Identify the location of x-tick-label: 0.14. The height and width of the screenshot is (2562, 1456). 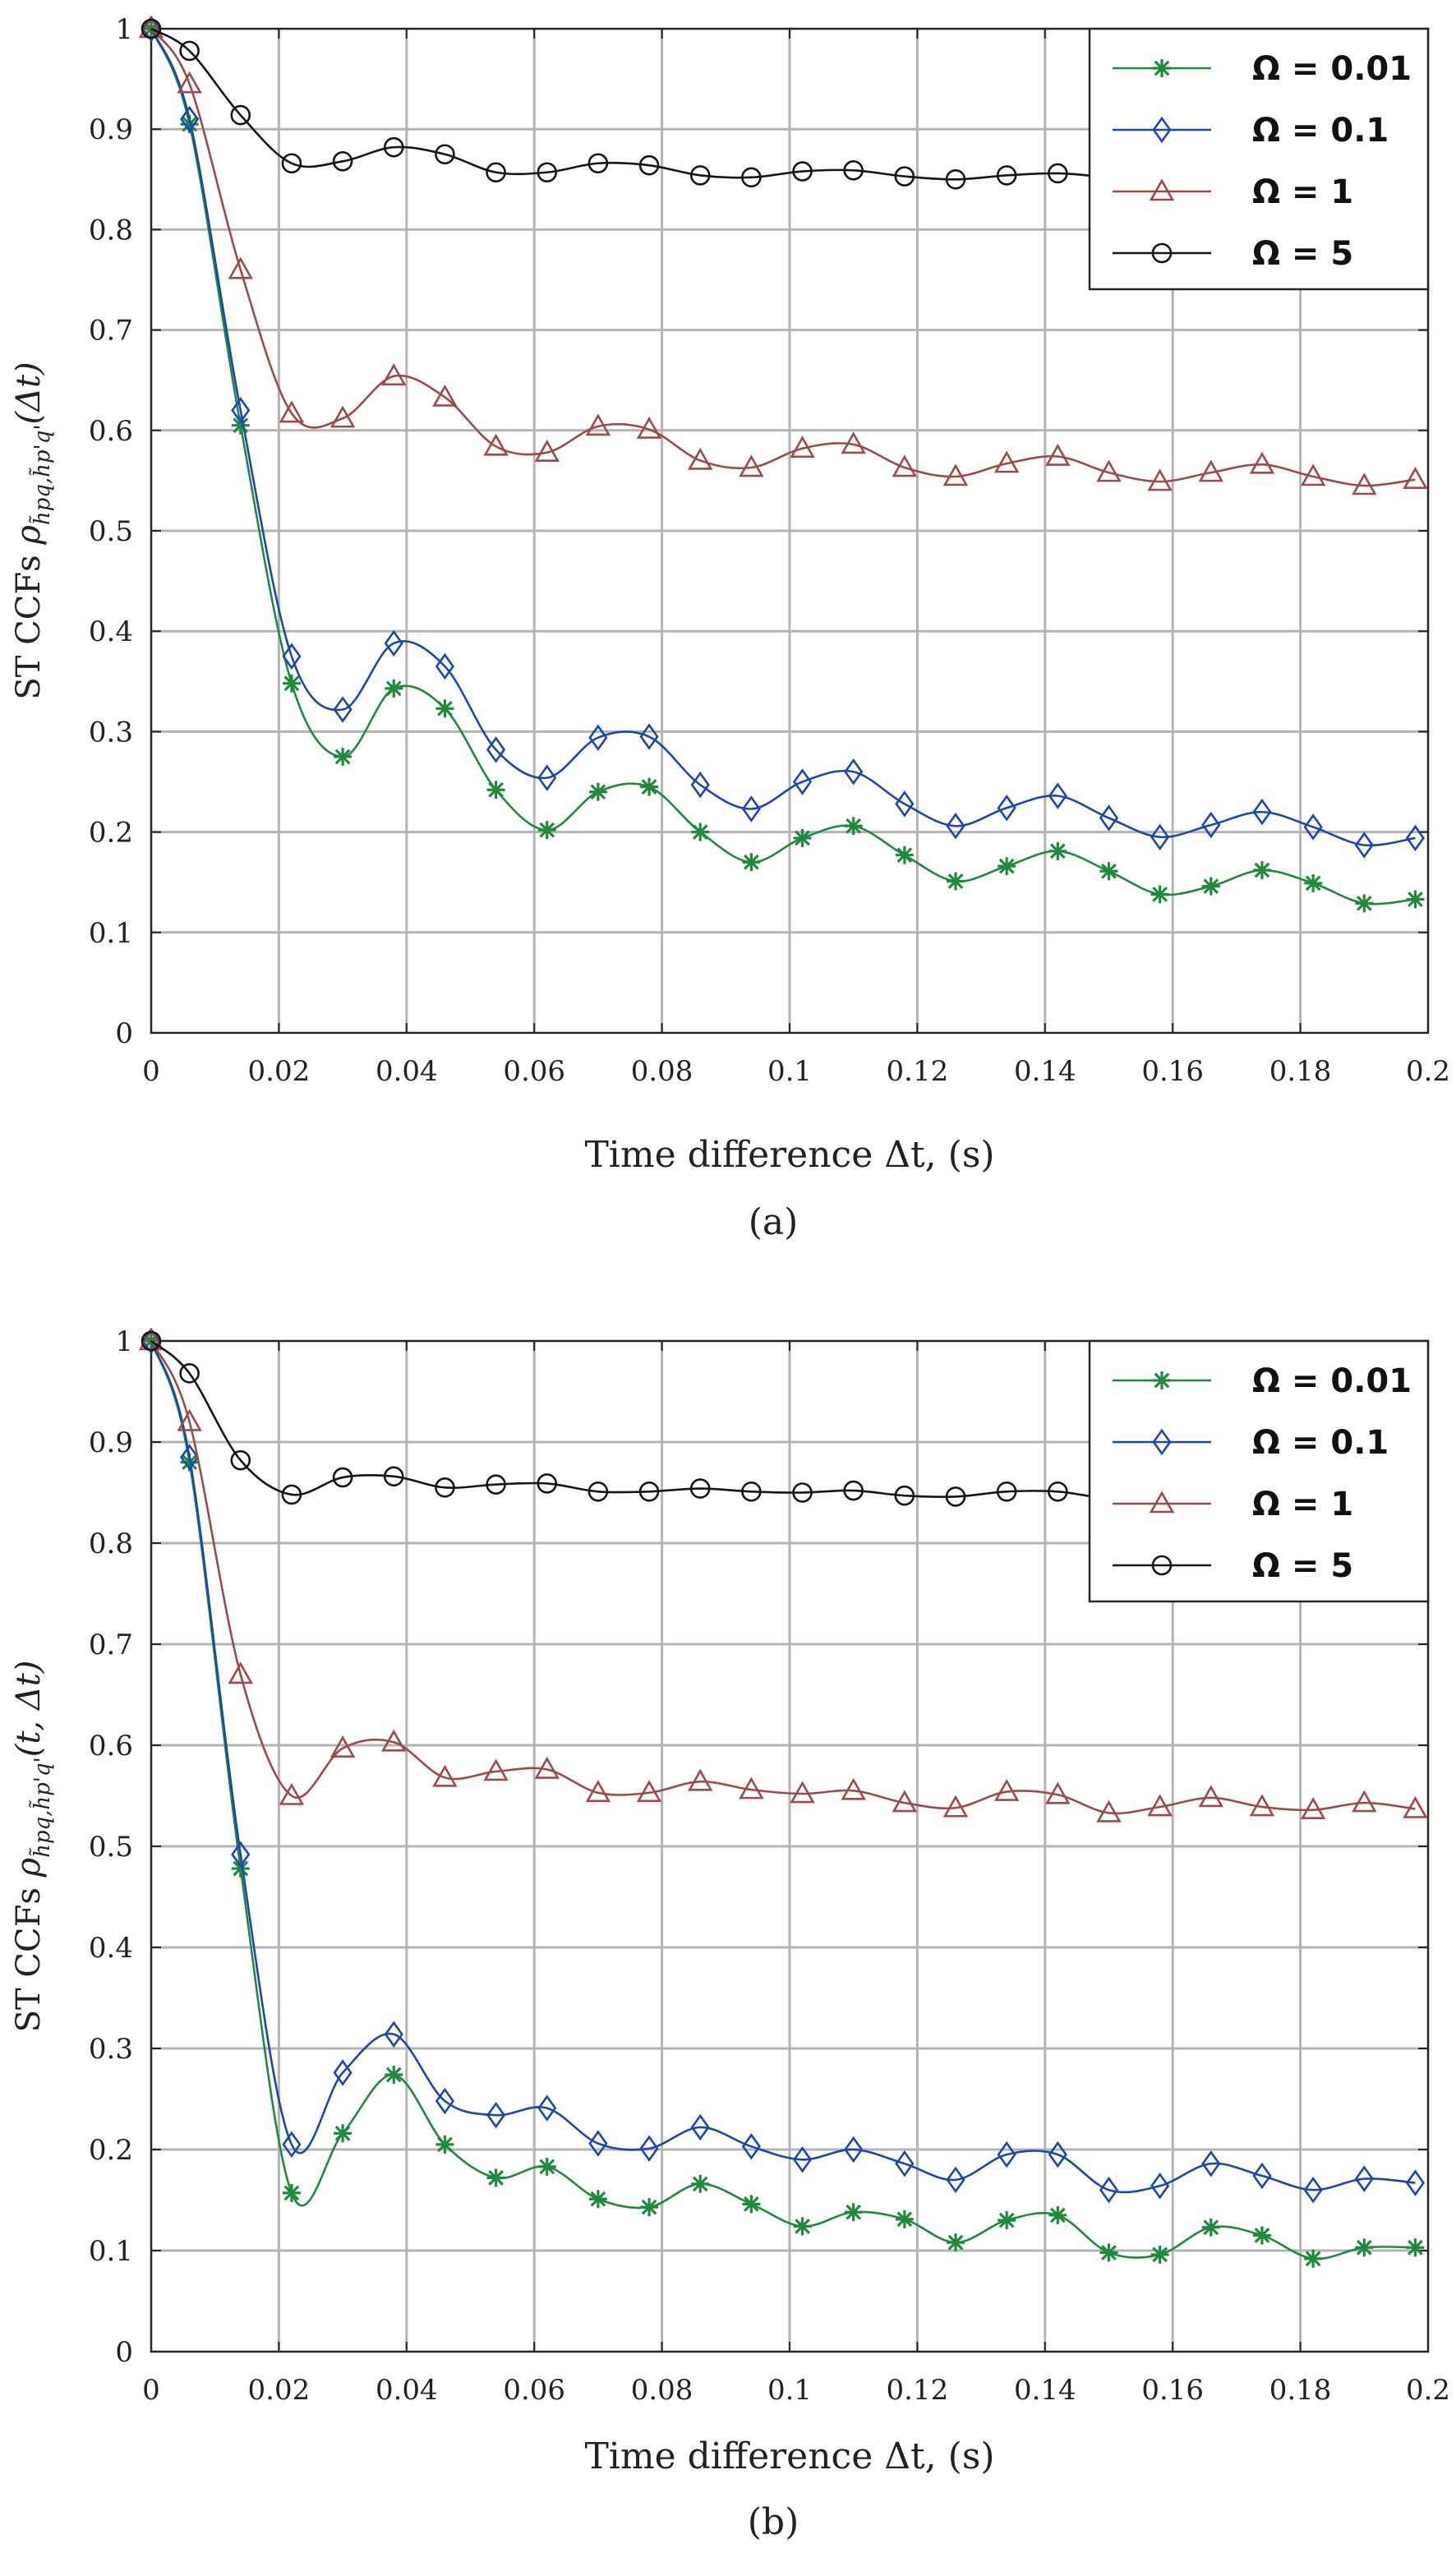
(1045, 1071).